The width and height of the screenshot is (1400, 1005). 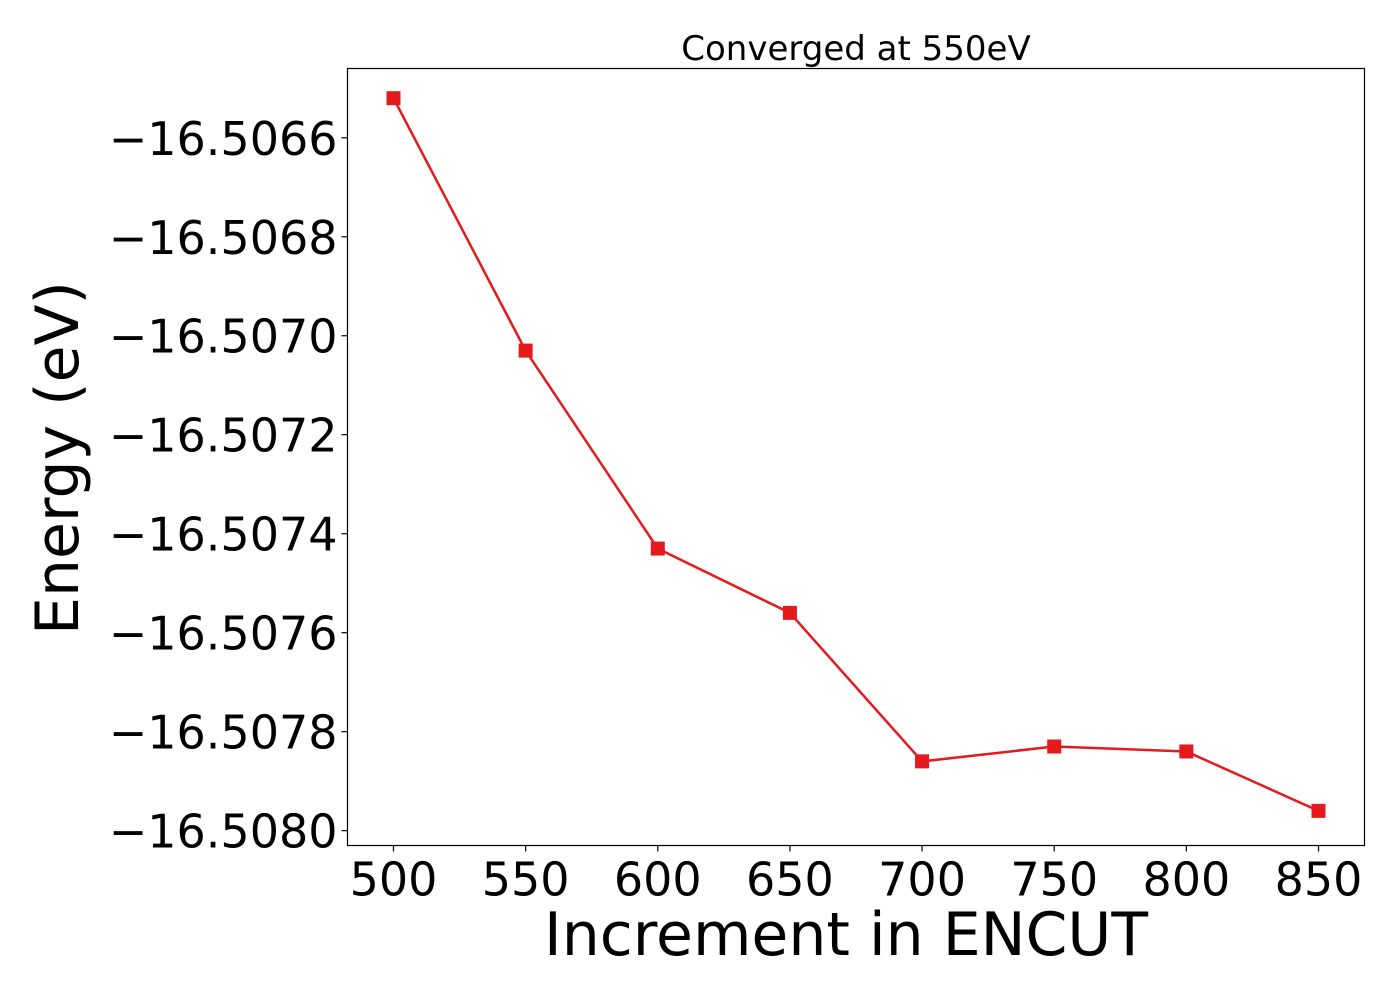 What do you see at coordinates (855, 49) in the screenshot?
I see `chart-title: Converged at 550eV` at bounding box center [855, 49].